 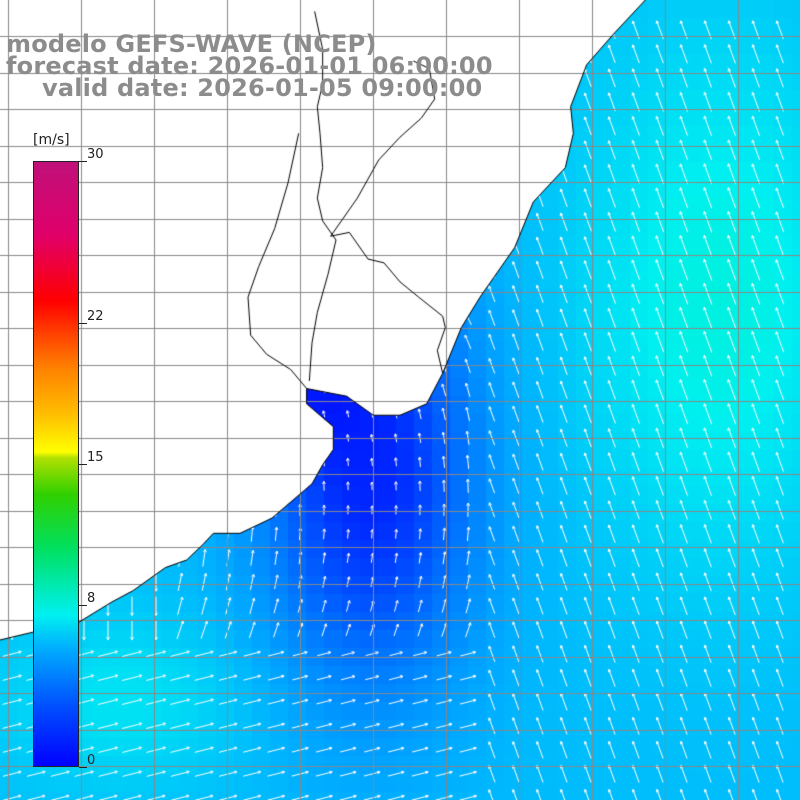 I want to click on colorbar-units: [m/s], so click(x=51, y=140).